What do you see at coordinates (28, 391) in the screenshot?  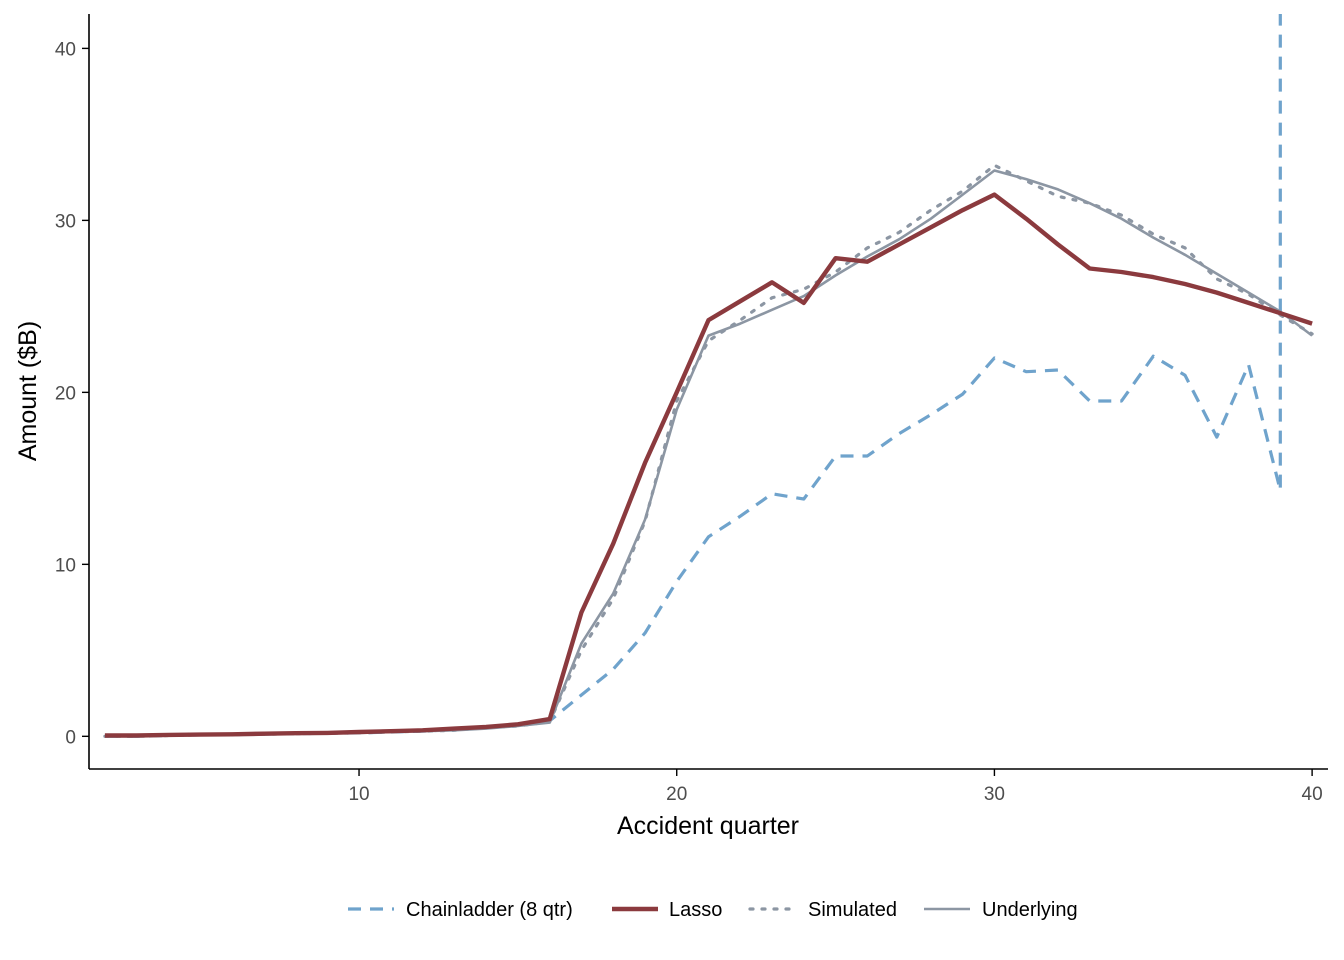 I see `y-axis-title: Amount ($B)` at bounding box center [28, 391].